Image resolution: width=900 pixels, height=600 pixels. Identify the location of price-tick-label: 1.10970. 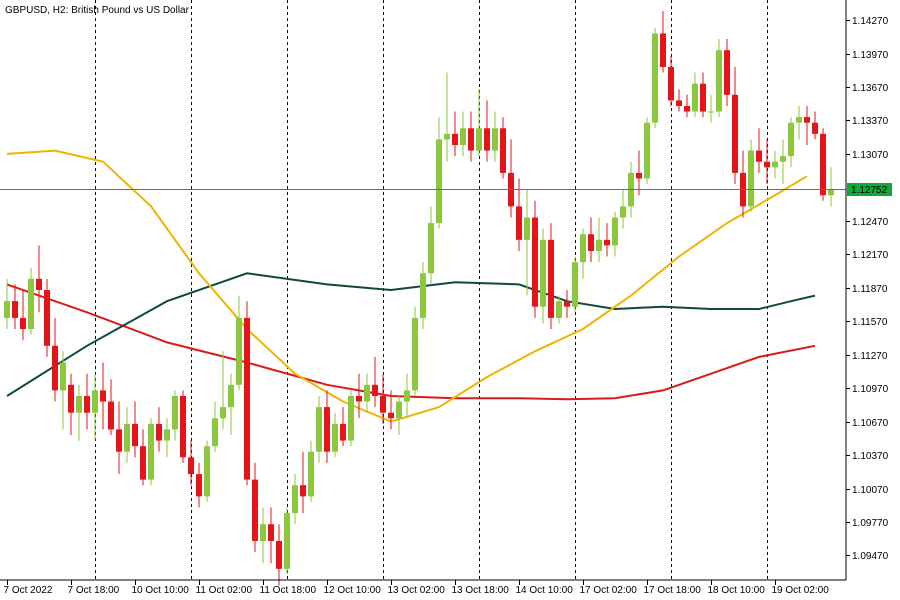
(870, 389).